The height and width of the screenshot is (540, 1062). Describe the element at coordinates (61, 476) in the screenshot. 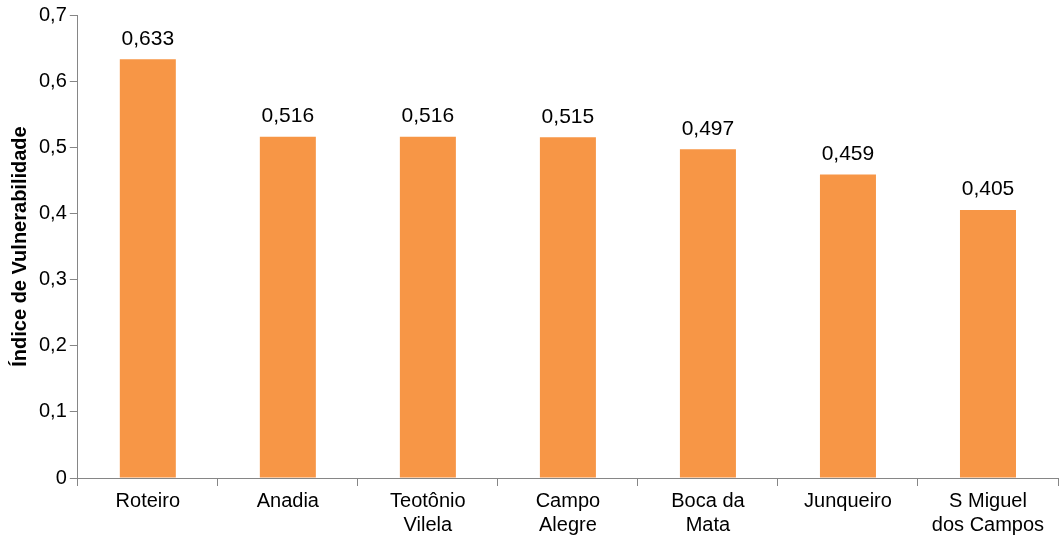

I see `y-tick-label: 0` at that location.